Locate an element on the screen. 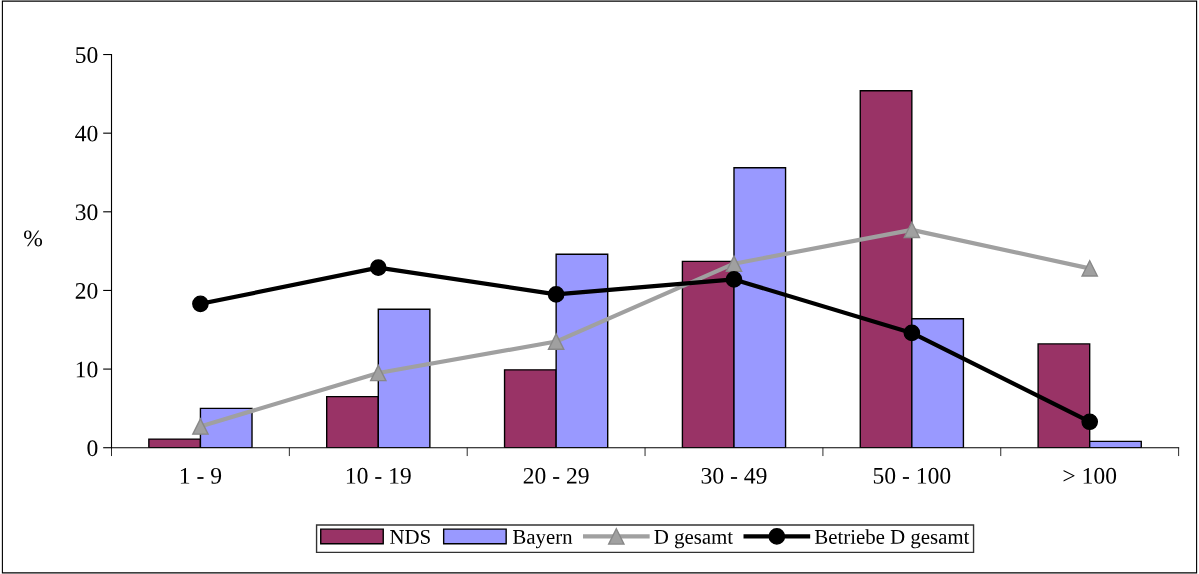  legend-label: D gesamt is located at coordinates (693, 539).